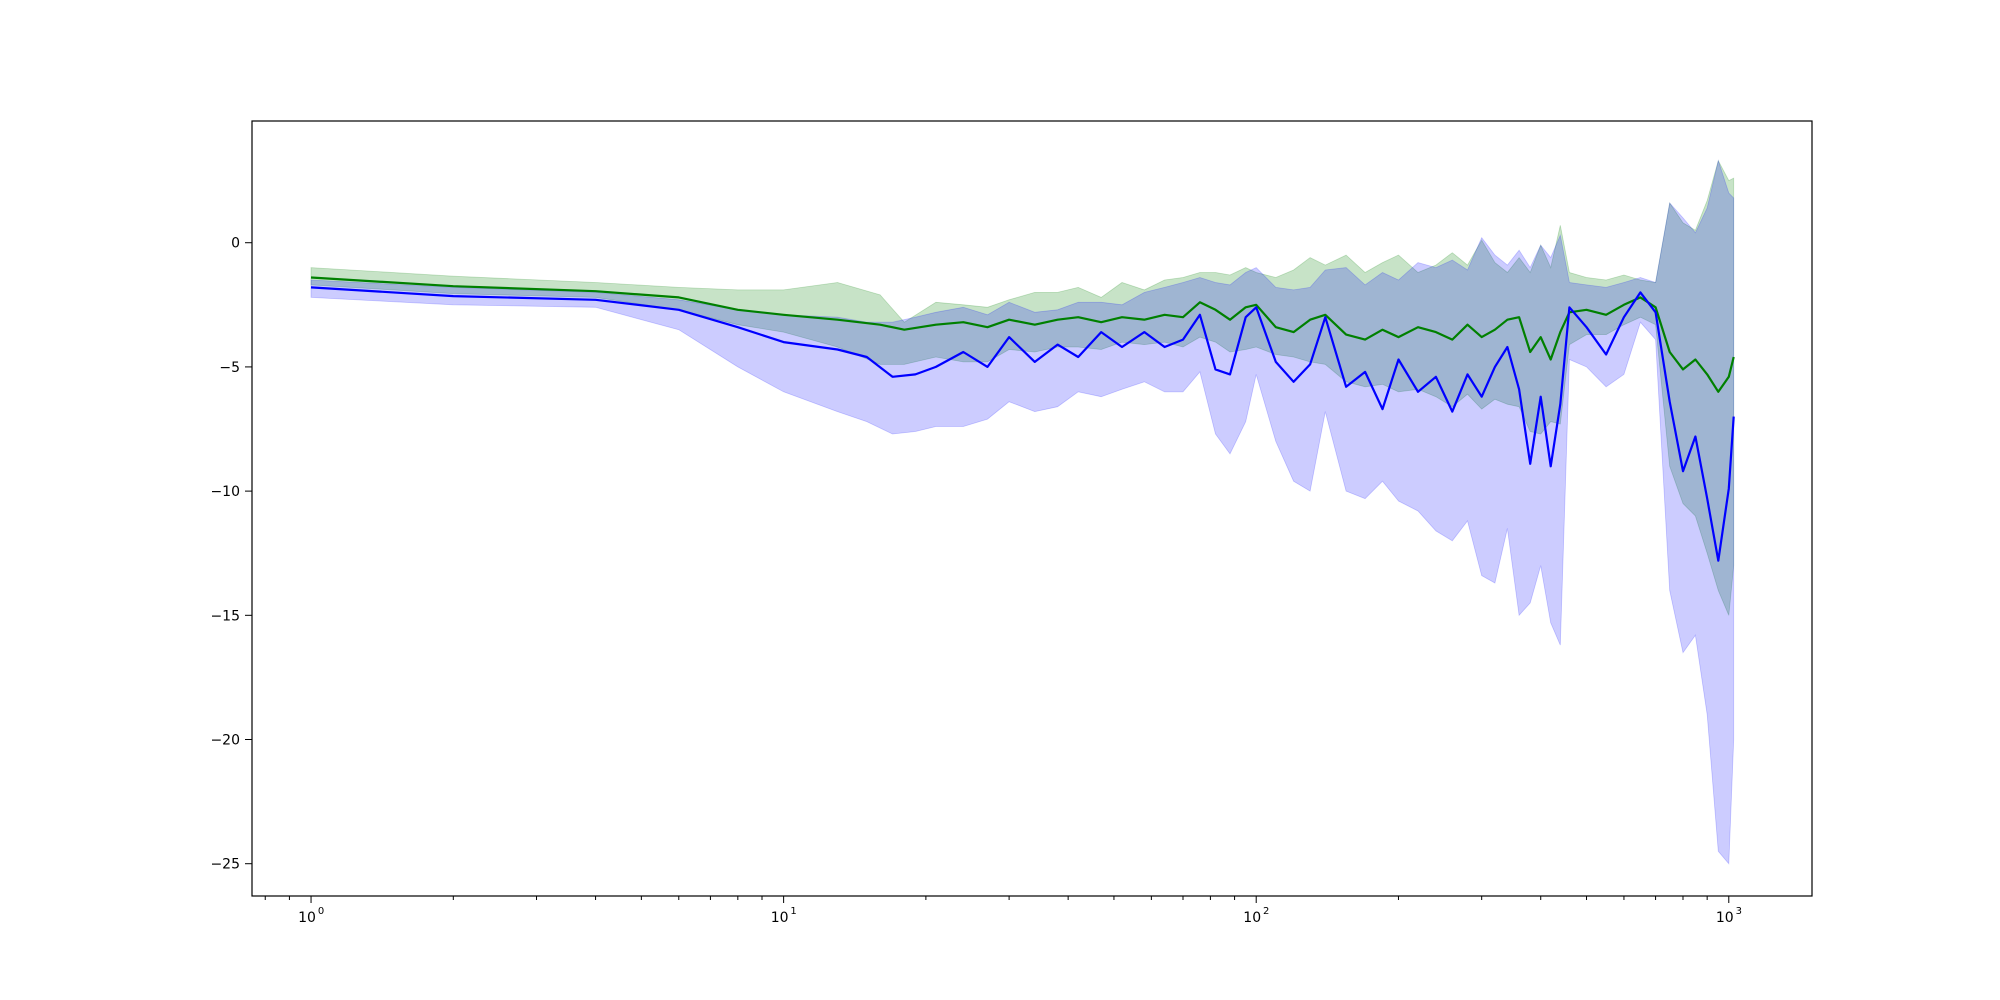  Describe the element at coordinates (1266, 911) in the screenshot. I see `x-tick-exponent: 2` at that location.